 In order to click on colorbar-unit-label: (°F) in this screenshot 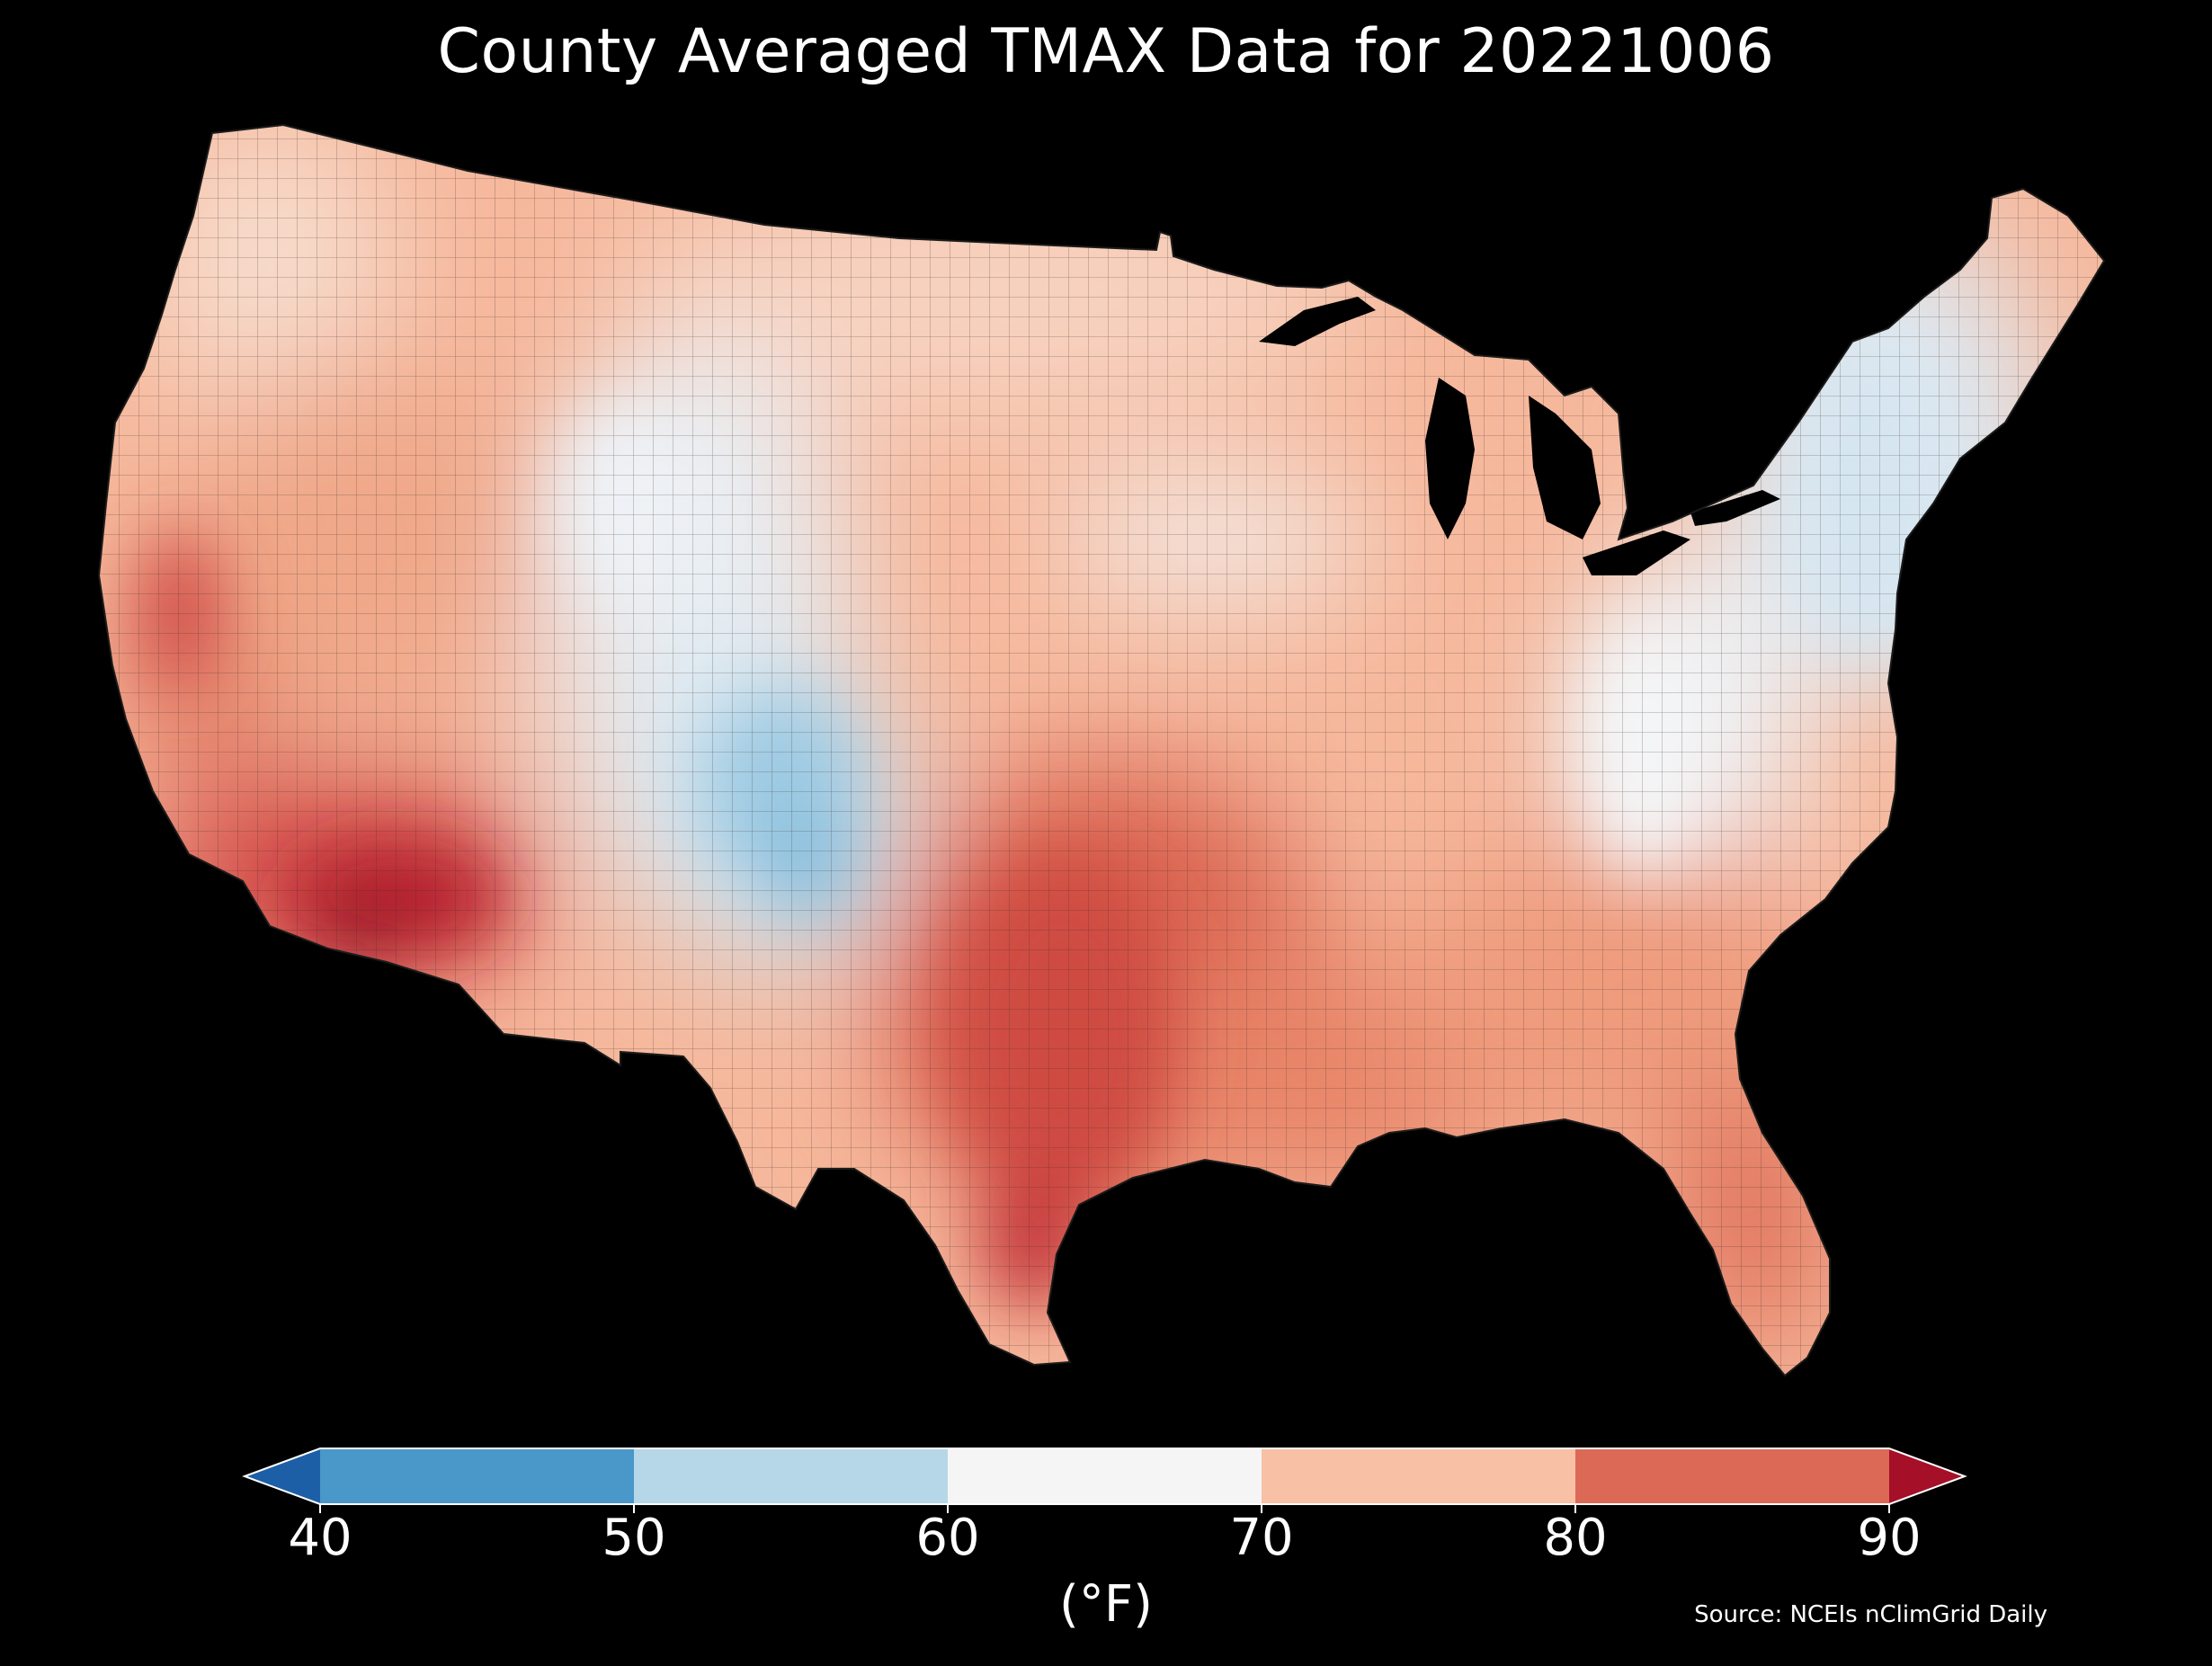, I will do `click(1106, 1604)`.